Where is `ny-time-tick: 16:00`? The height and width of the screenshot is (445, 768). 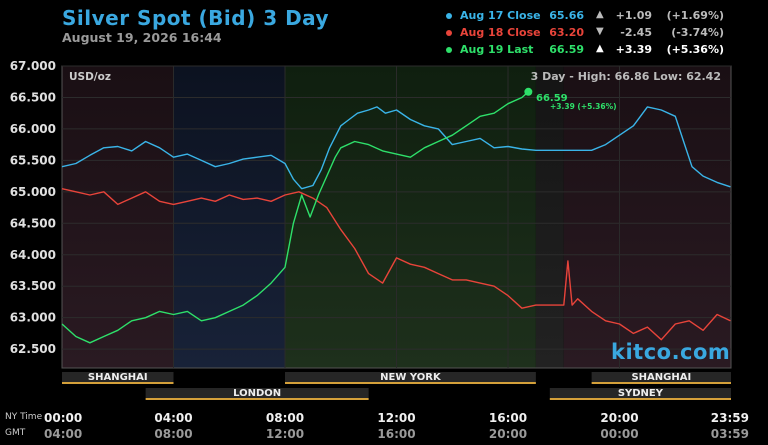
ny-time-tick: 16:00 is located at coordinates (508, 418).